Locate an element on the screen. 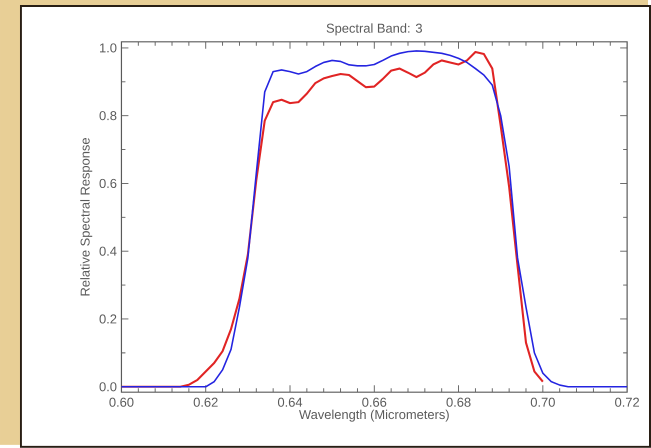 This screenshot has width=651, height=448. x-axis-title: Wavelength (Micrometers) is located at coordinates (374, 416).